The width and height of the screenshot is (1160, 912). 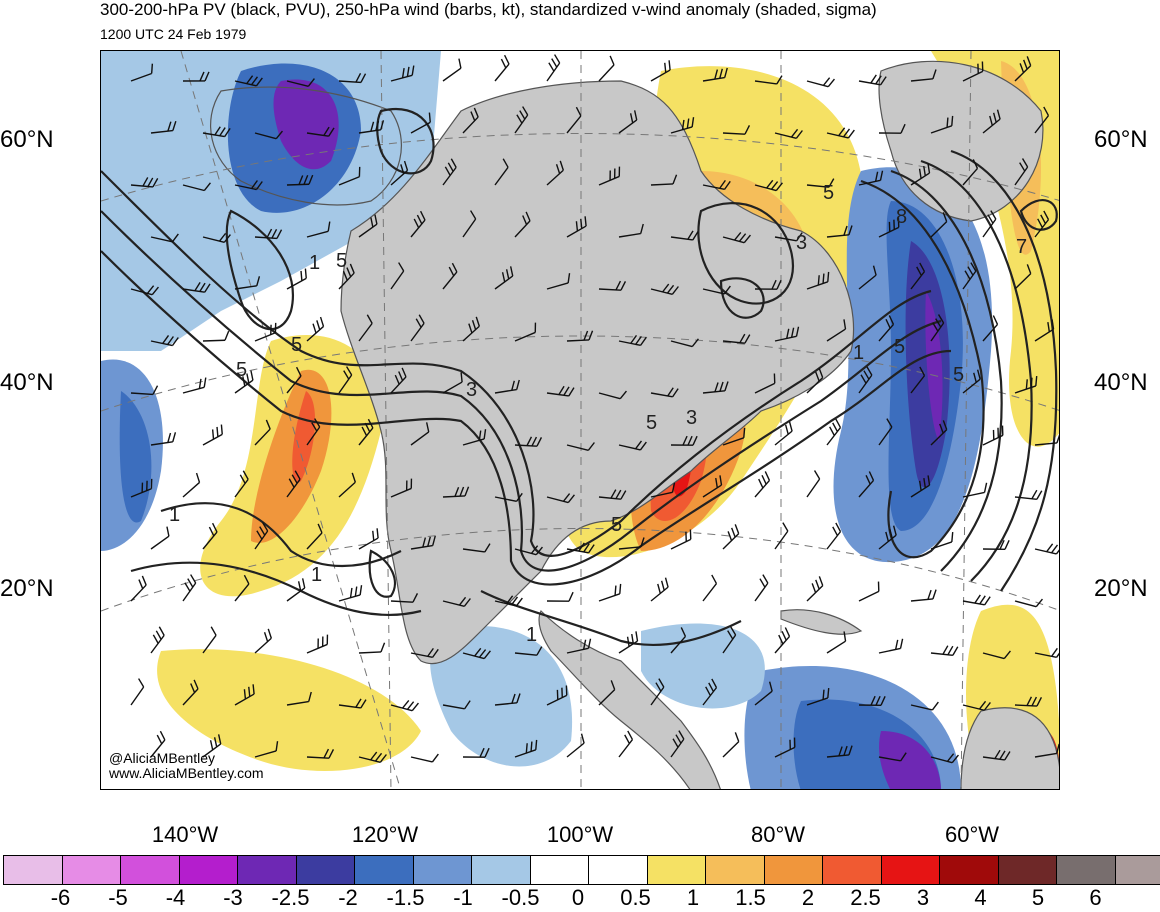 I want to click on contour-label: 3, so click(x=471, y=390).